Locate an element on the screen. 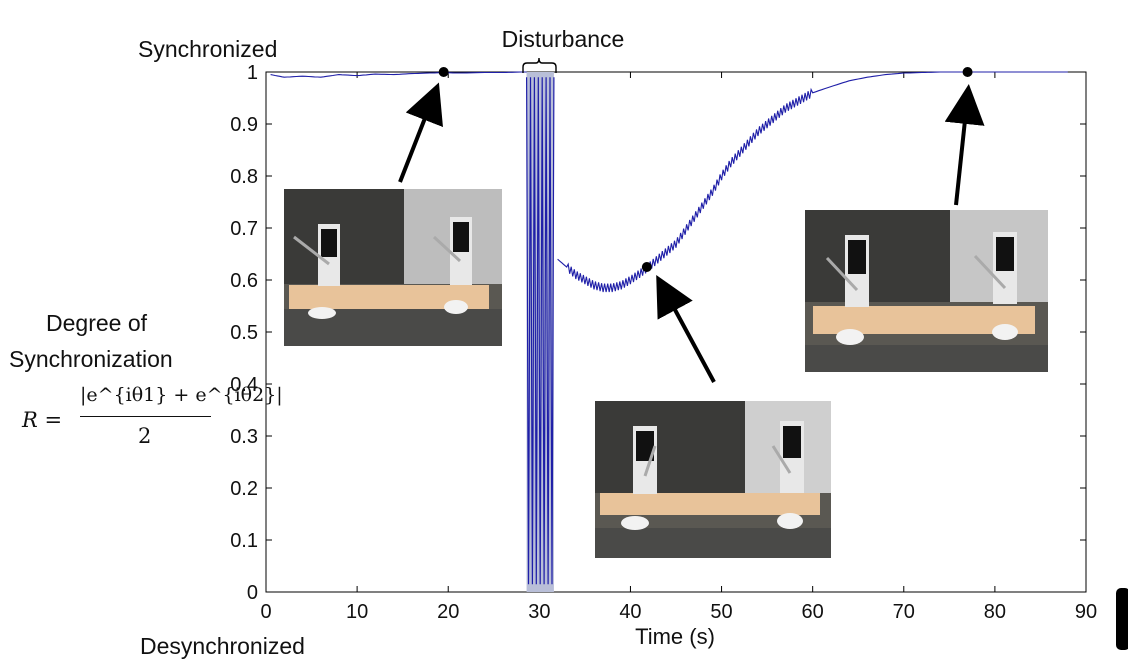 Image resolution: width=1128 pixels, height=667 pixels. y-axis-title-line2: Synchronization is located at coordinates (91, 359).